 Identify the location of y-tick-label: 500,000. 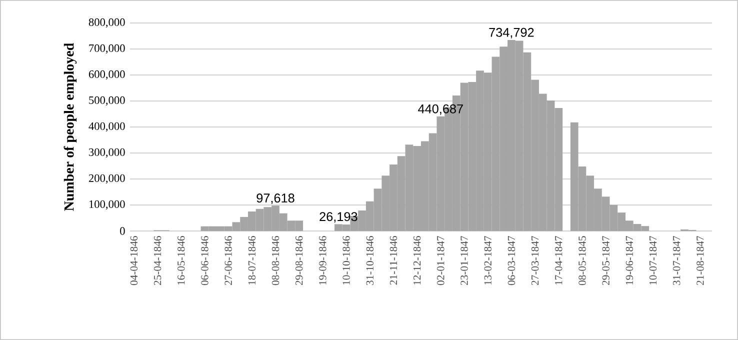
(107, 101).